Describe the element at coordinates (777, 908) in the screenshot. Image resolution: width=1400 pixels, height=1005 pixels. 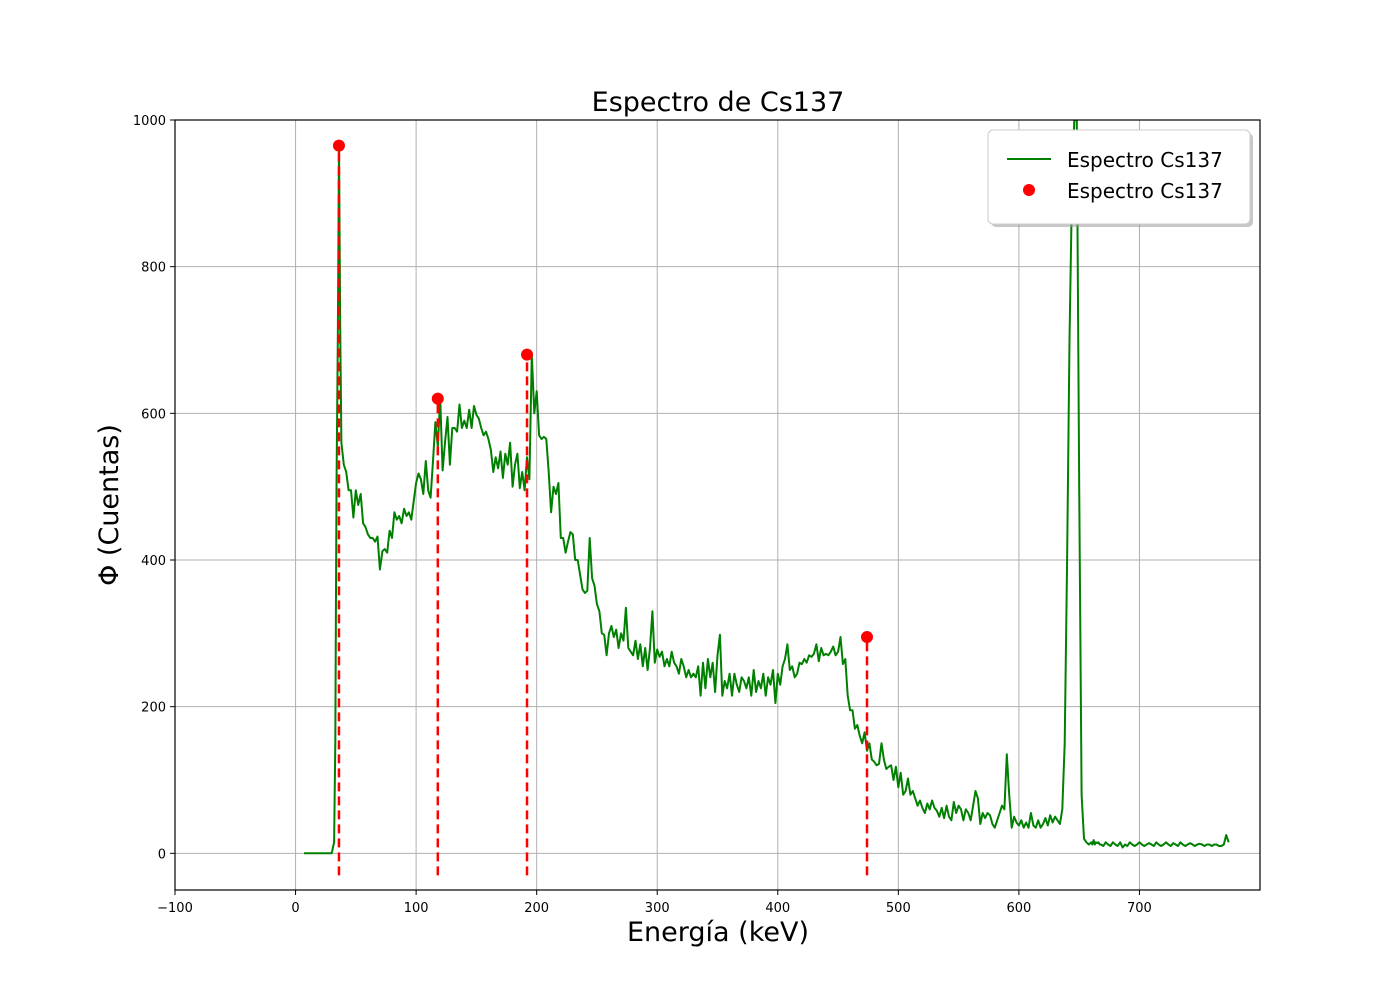
I see `x-tick-label: 400` at that location.